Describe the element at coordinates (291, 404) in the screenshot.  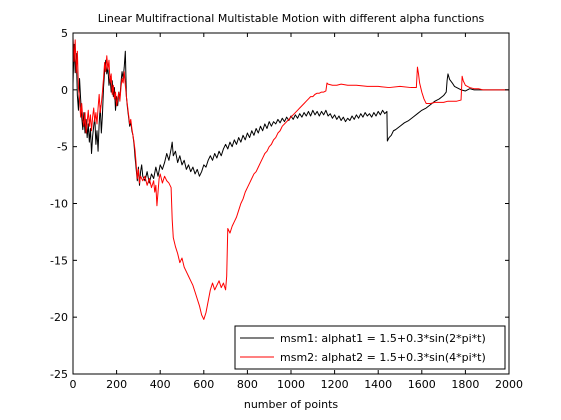
I see `x-axis-label: number of points` at that location.